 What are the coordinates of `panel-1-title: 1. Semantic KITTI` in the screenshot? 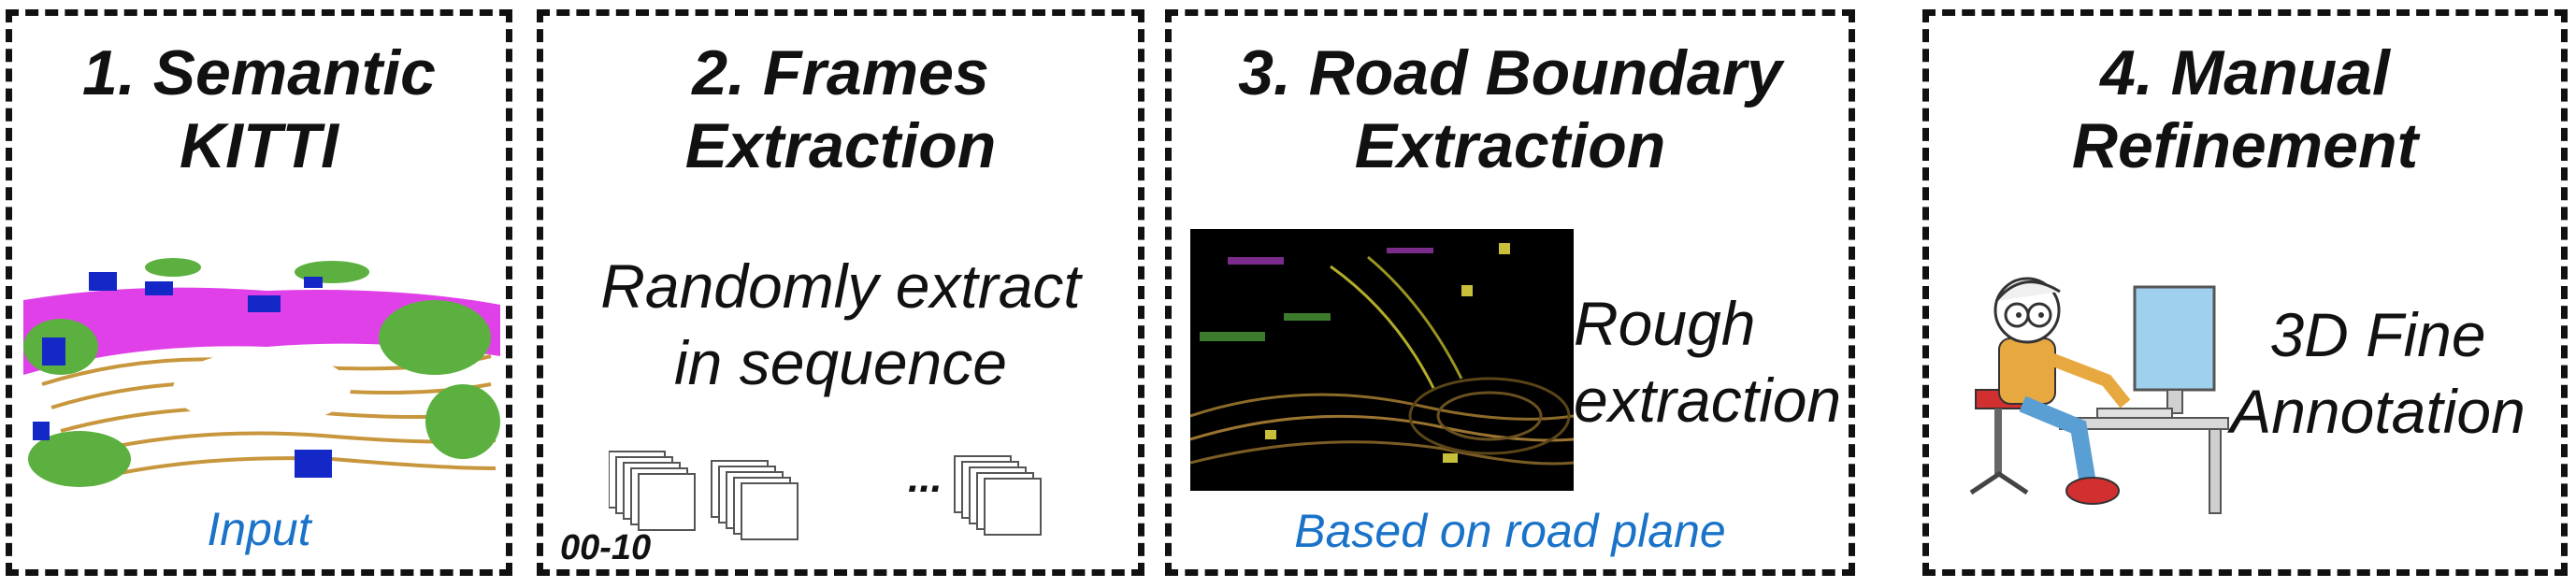 It's located at (259, 109).